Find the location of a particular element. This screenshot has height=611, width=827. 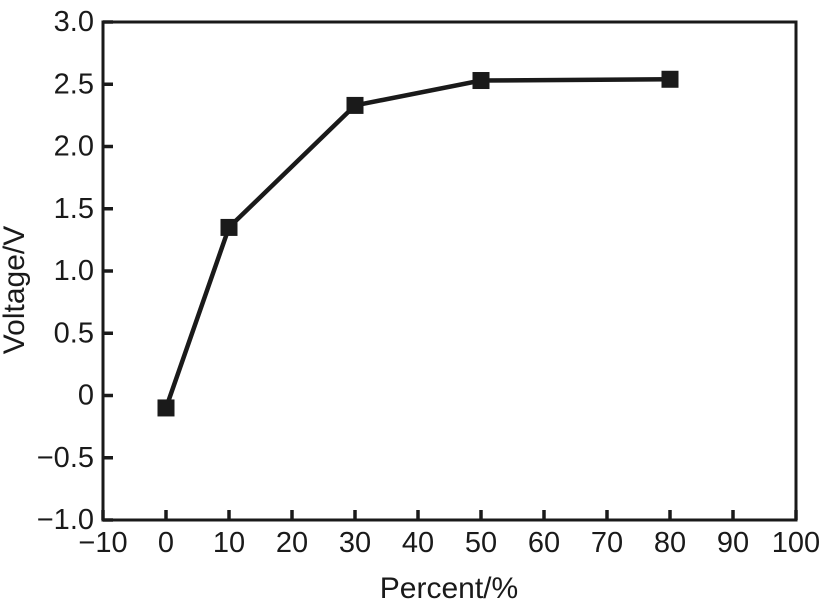

x-tick-label: 20 is located at coordinates (292, 543).